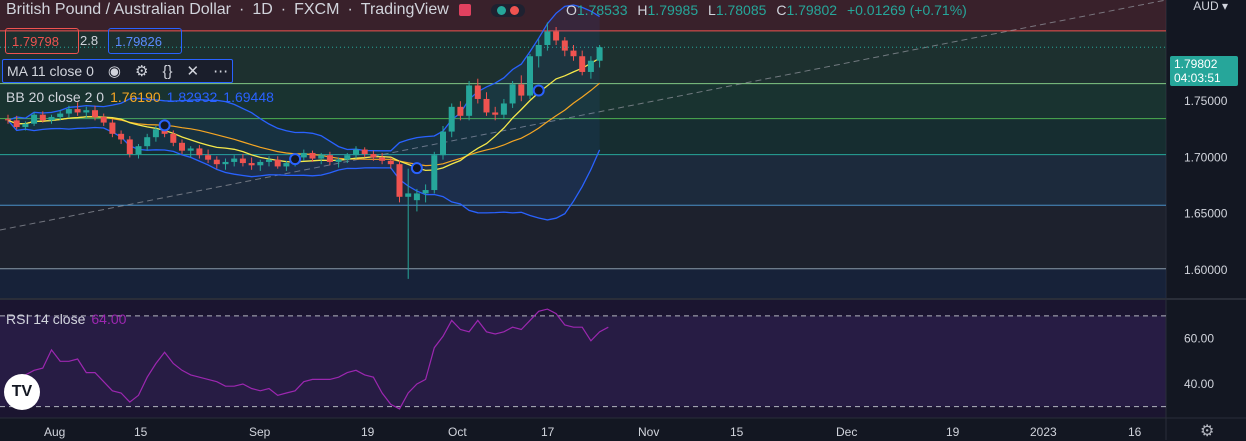 The width and height of the screenshot is (1246, 441). I want to click on buy-button: 1.79826, so click(145, 41).